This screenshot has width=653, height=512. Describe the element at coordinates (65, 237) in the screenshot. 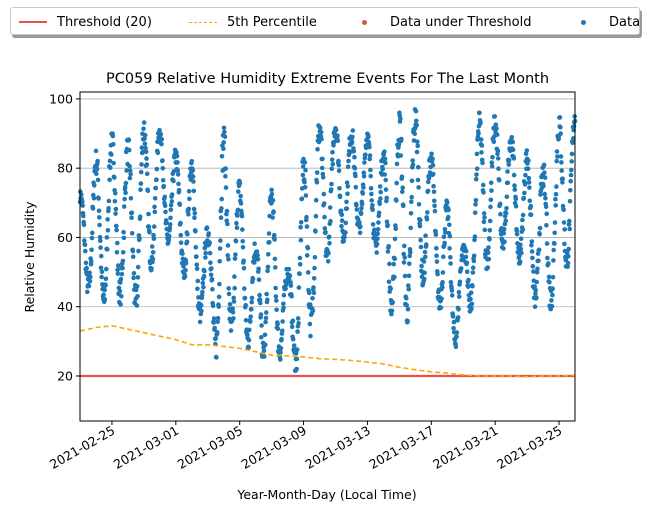

I see `y-tick-label: 60` at that location.